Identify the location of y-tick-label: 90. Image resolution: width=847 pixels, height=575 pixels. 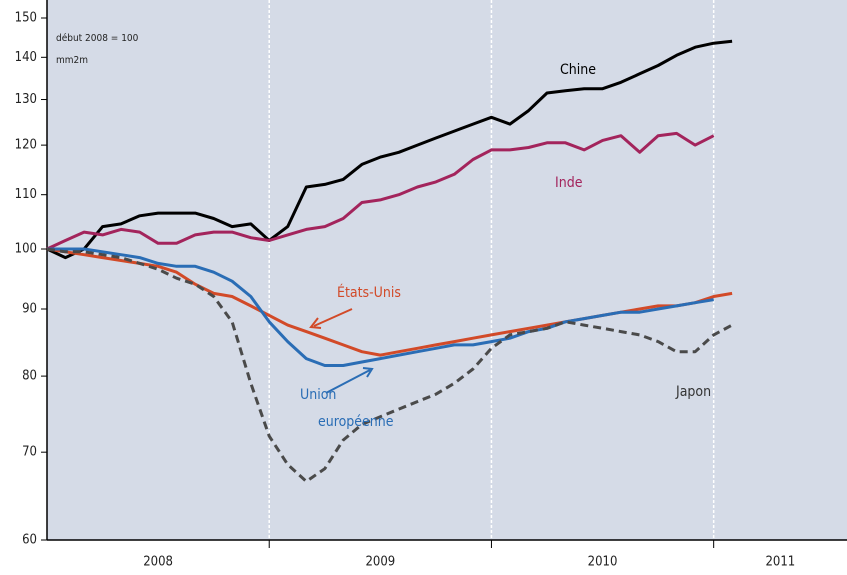
(29, 309).